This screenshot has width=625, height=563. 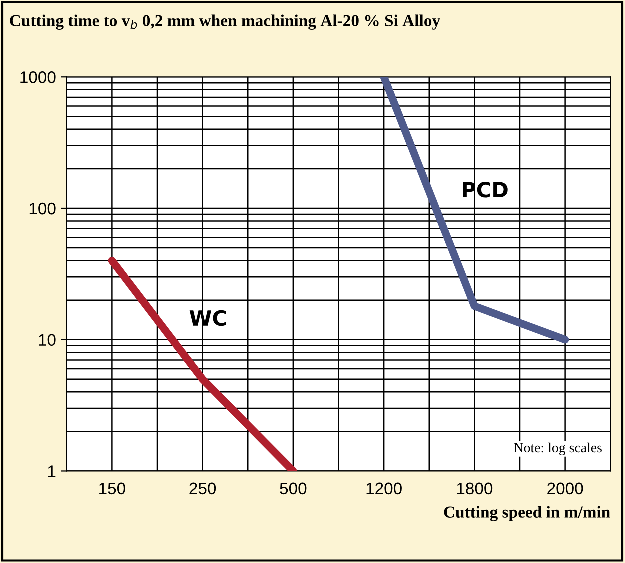 What do you see at coordinates (566, 488) in the screenshot?
I see `x-tick-label: 2000` at bounding box center [566, 488].